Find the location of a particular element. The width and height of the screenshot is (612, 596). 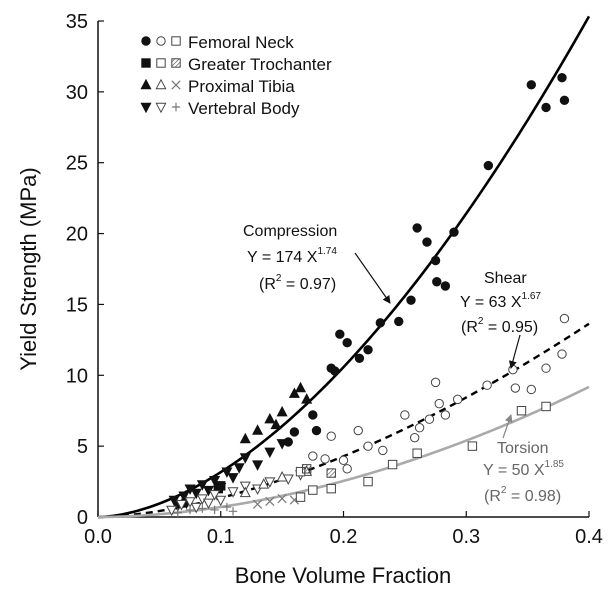

x-axis-title: Bone Volume Fraction is located at coordinates (343, 575).